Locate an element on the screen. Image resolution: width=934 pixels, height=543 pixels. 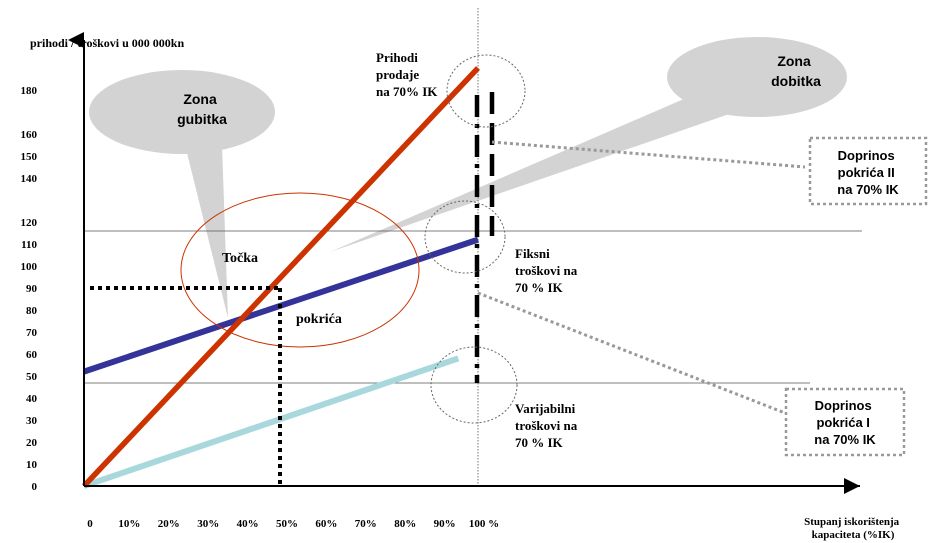
break-even-point-label: Točka is located at coordinates (240, 258).